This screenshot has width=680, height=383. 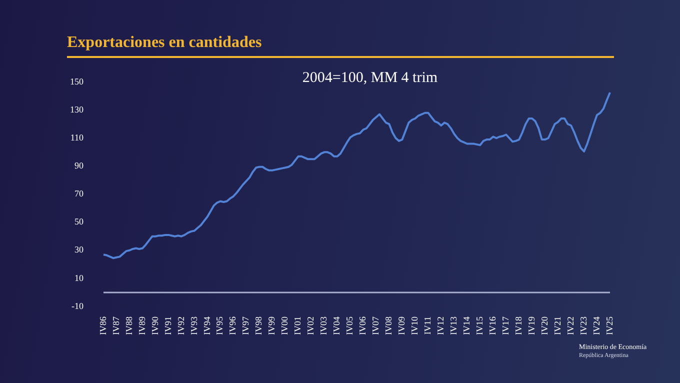 I want to click on x-tick-label: IV16, so click(x=492, y=326).